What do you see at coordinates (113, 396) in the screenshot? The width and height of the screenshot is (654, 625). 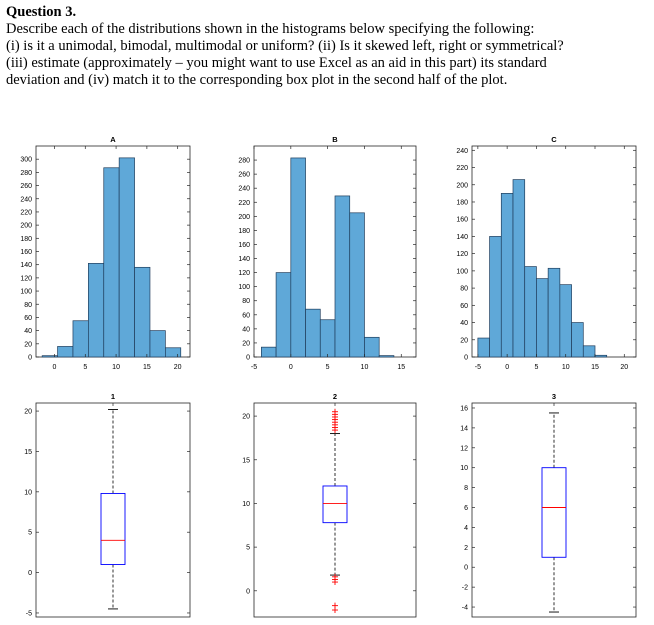 I see `chart-title: 1` at bounding box center [113, 396].